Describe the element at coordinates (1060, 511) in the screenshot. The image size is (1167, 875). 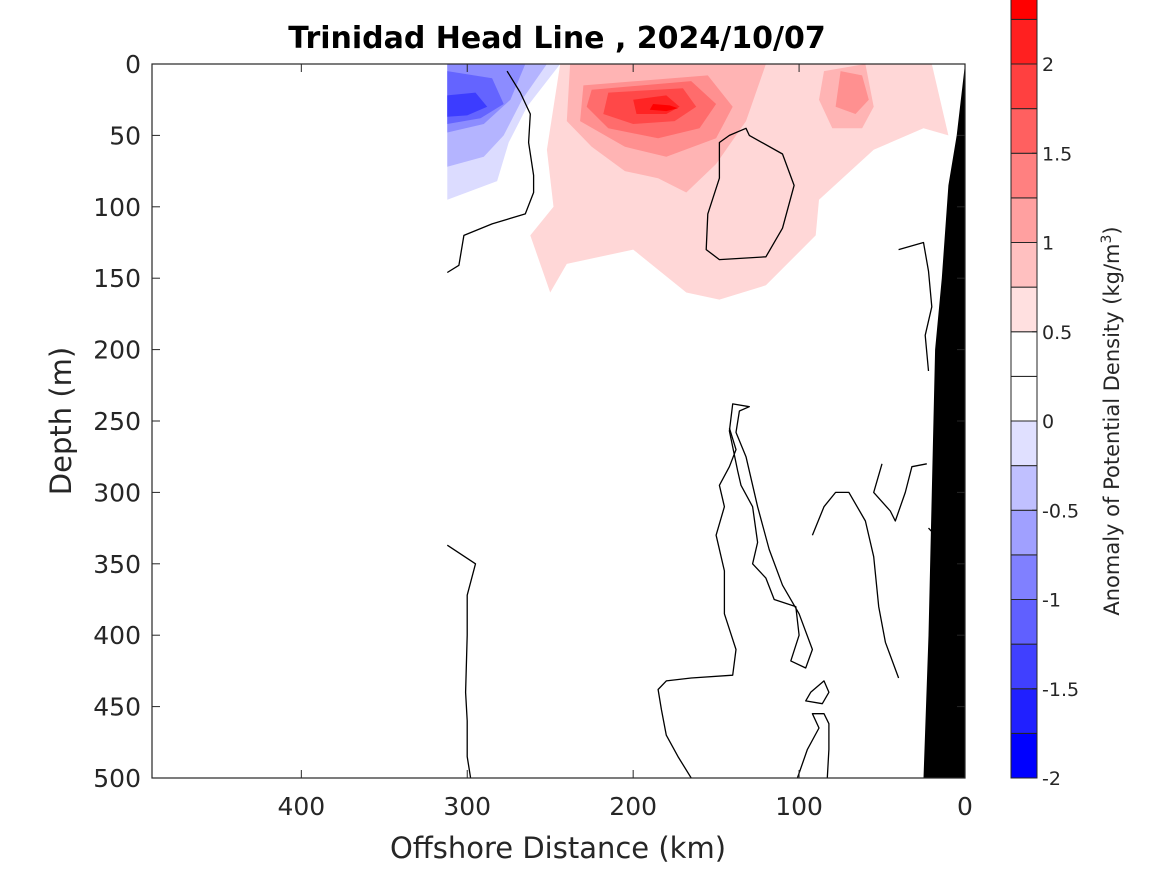
I see `colorbar-tick-label: -0.5` at that location.